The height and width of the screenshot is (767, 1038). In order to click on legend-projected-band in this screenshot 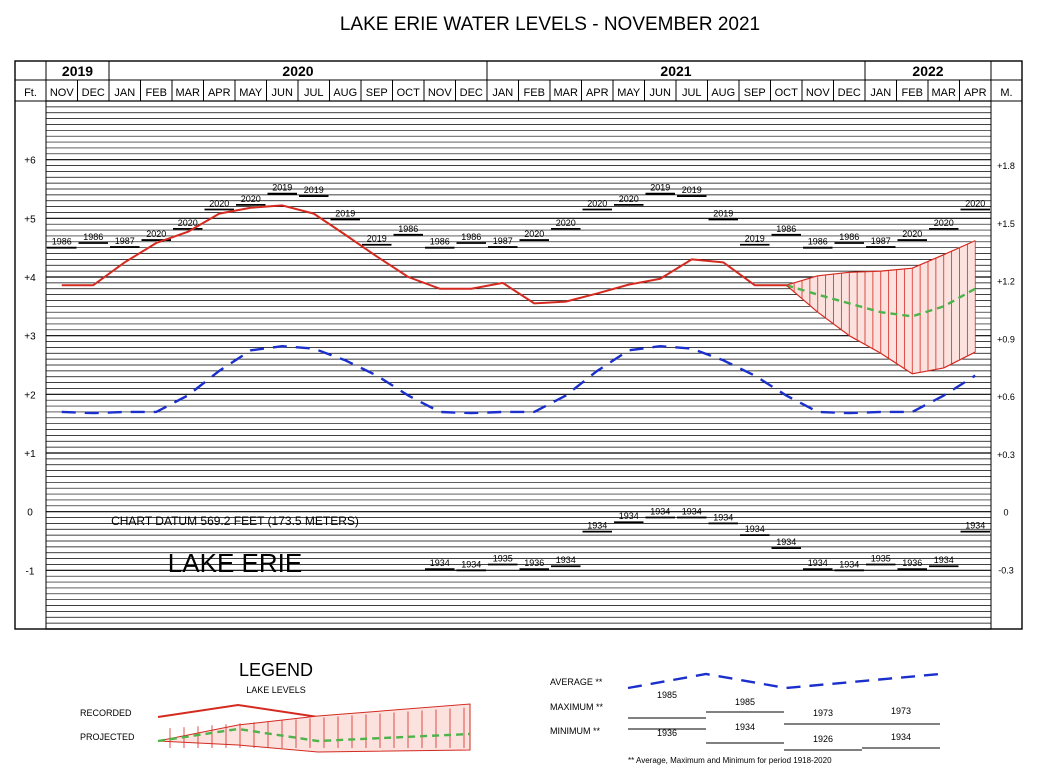, I will do `click(314, 728)`.